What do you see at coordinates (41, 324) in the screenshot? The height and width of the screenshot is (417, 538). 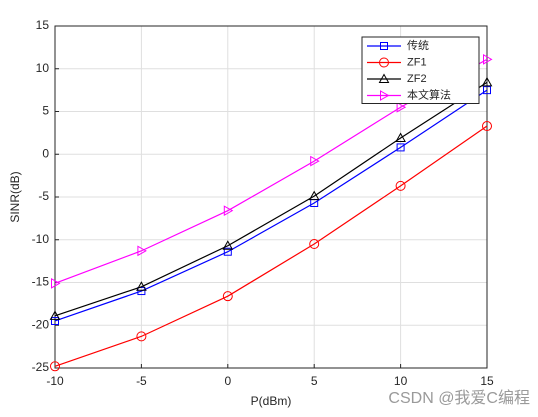 I see `y-tick-label: -20` at bounding box center [41, 324].